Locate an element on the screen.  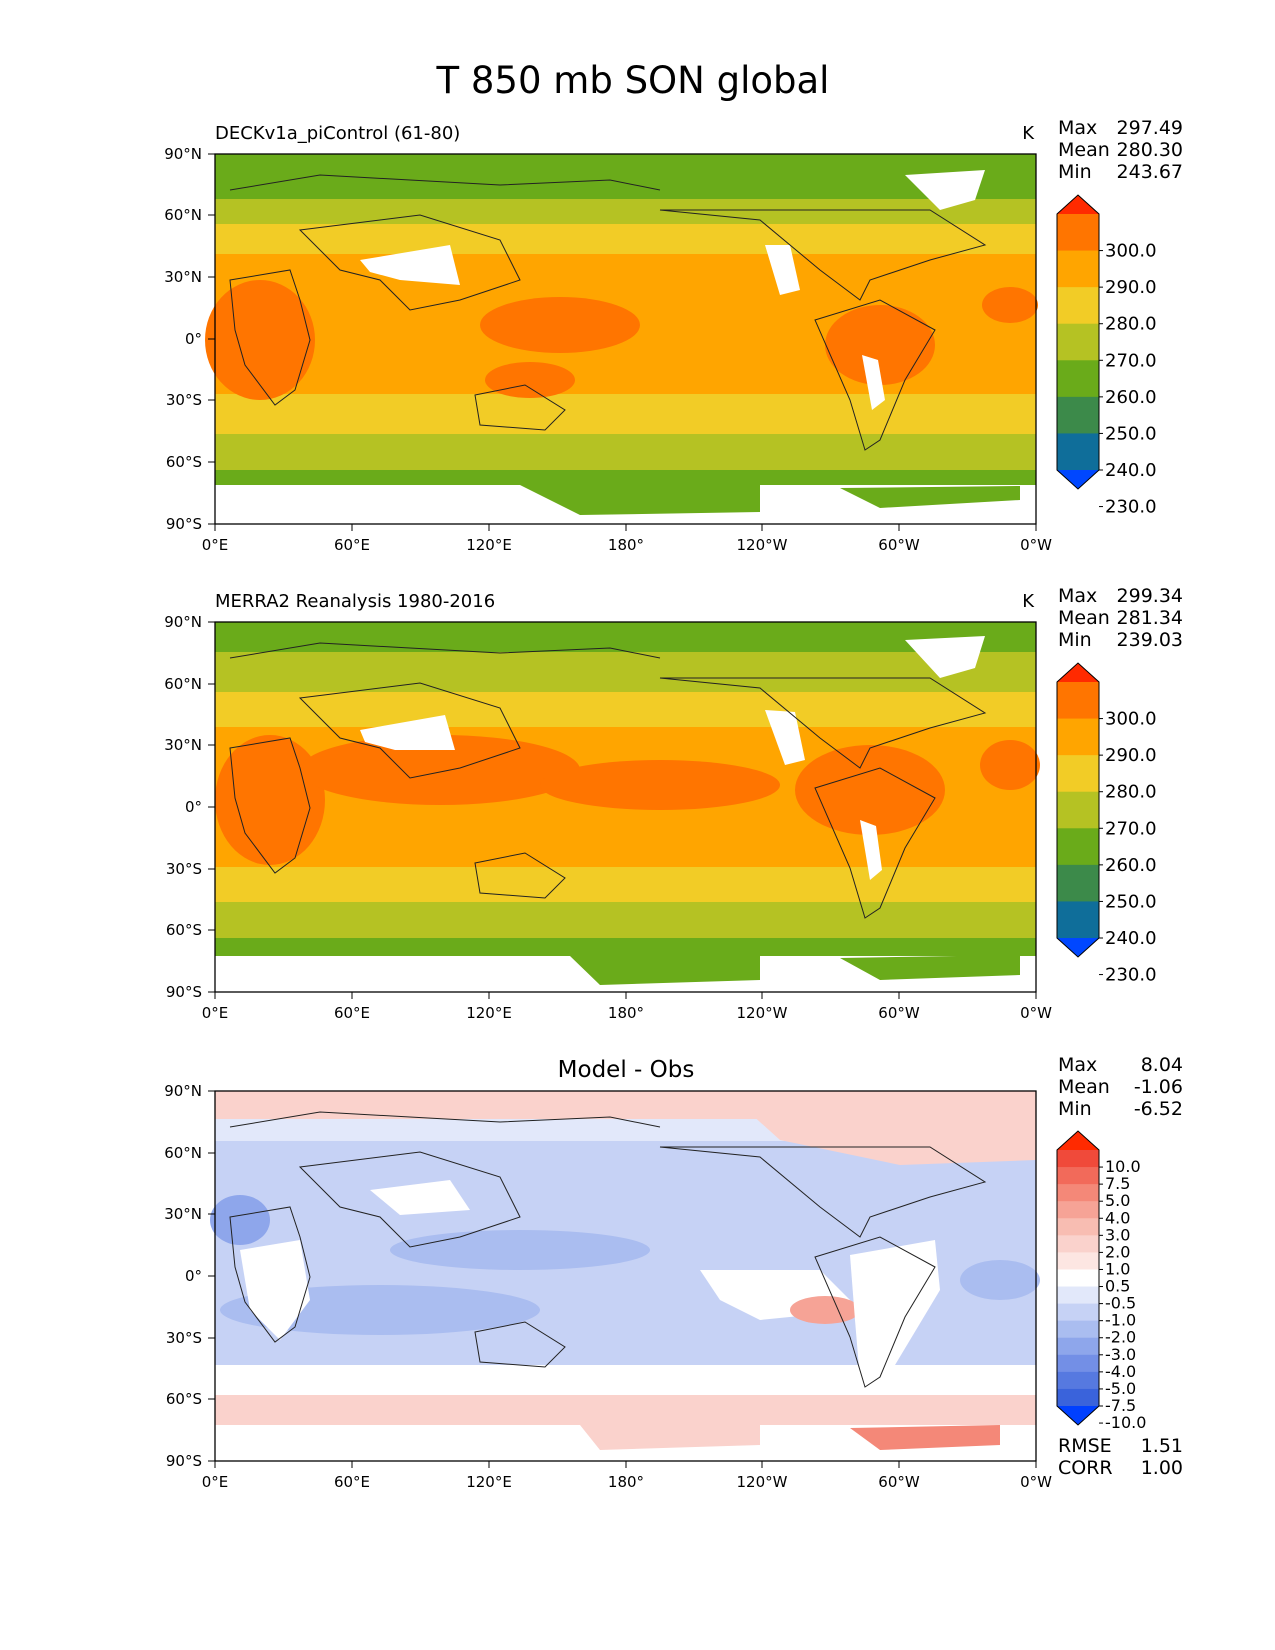
panel-obs-stats: Max 299.34 Mean 281.34 Min 239.03 is located at coordinates (1120, 618).